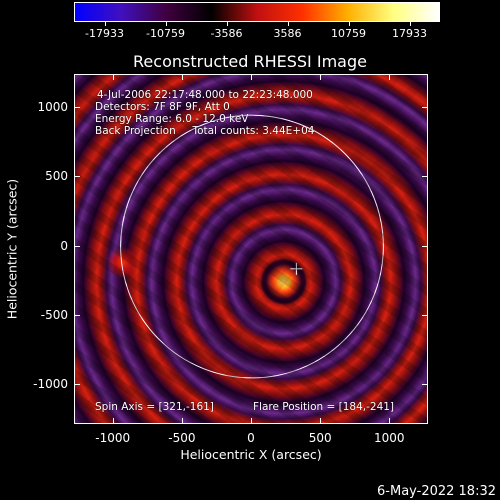 The height and width of the screenshot is (500, 500). Describe the element at coordinates (12, 249) in the screenshot. I see `y-axis-label: Heliocentric Y (arcsec)` at that location.